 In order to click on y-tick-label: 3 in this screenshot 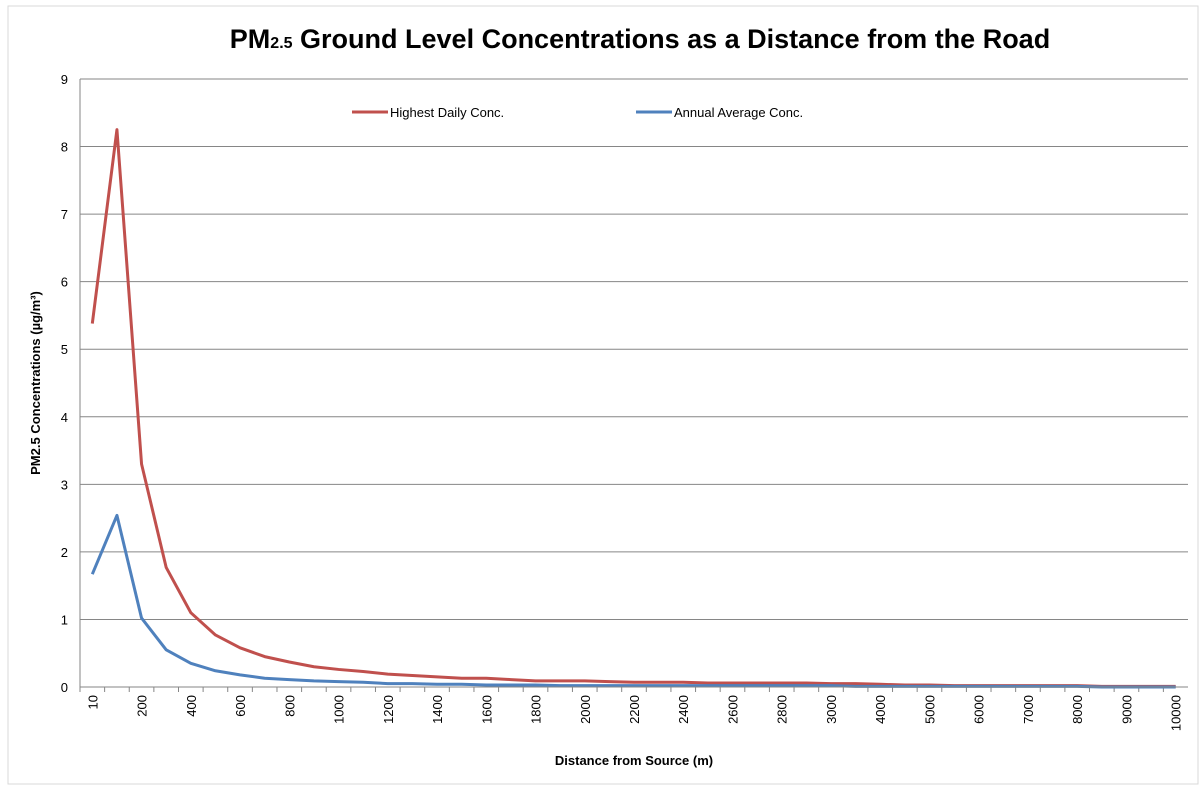, I will do `click(64, 484)`.